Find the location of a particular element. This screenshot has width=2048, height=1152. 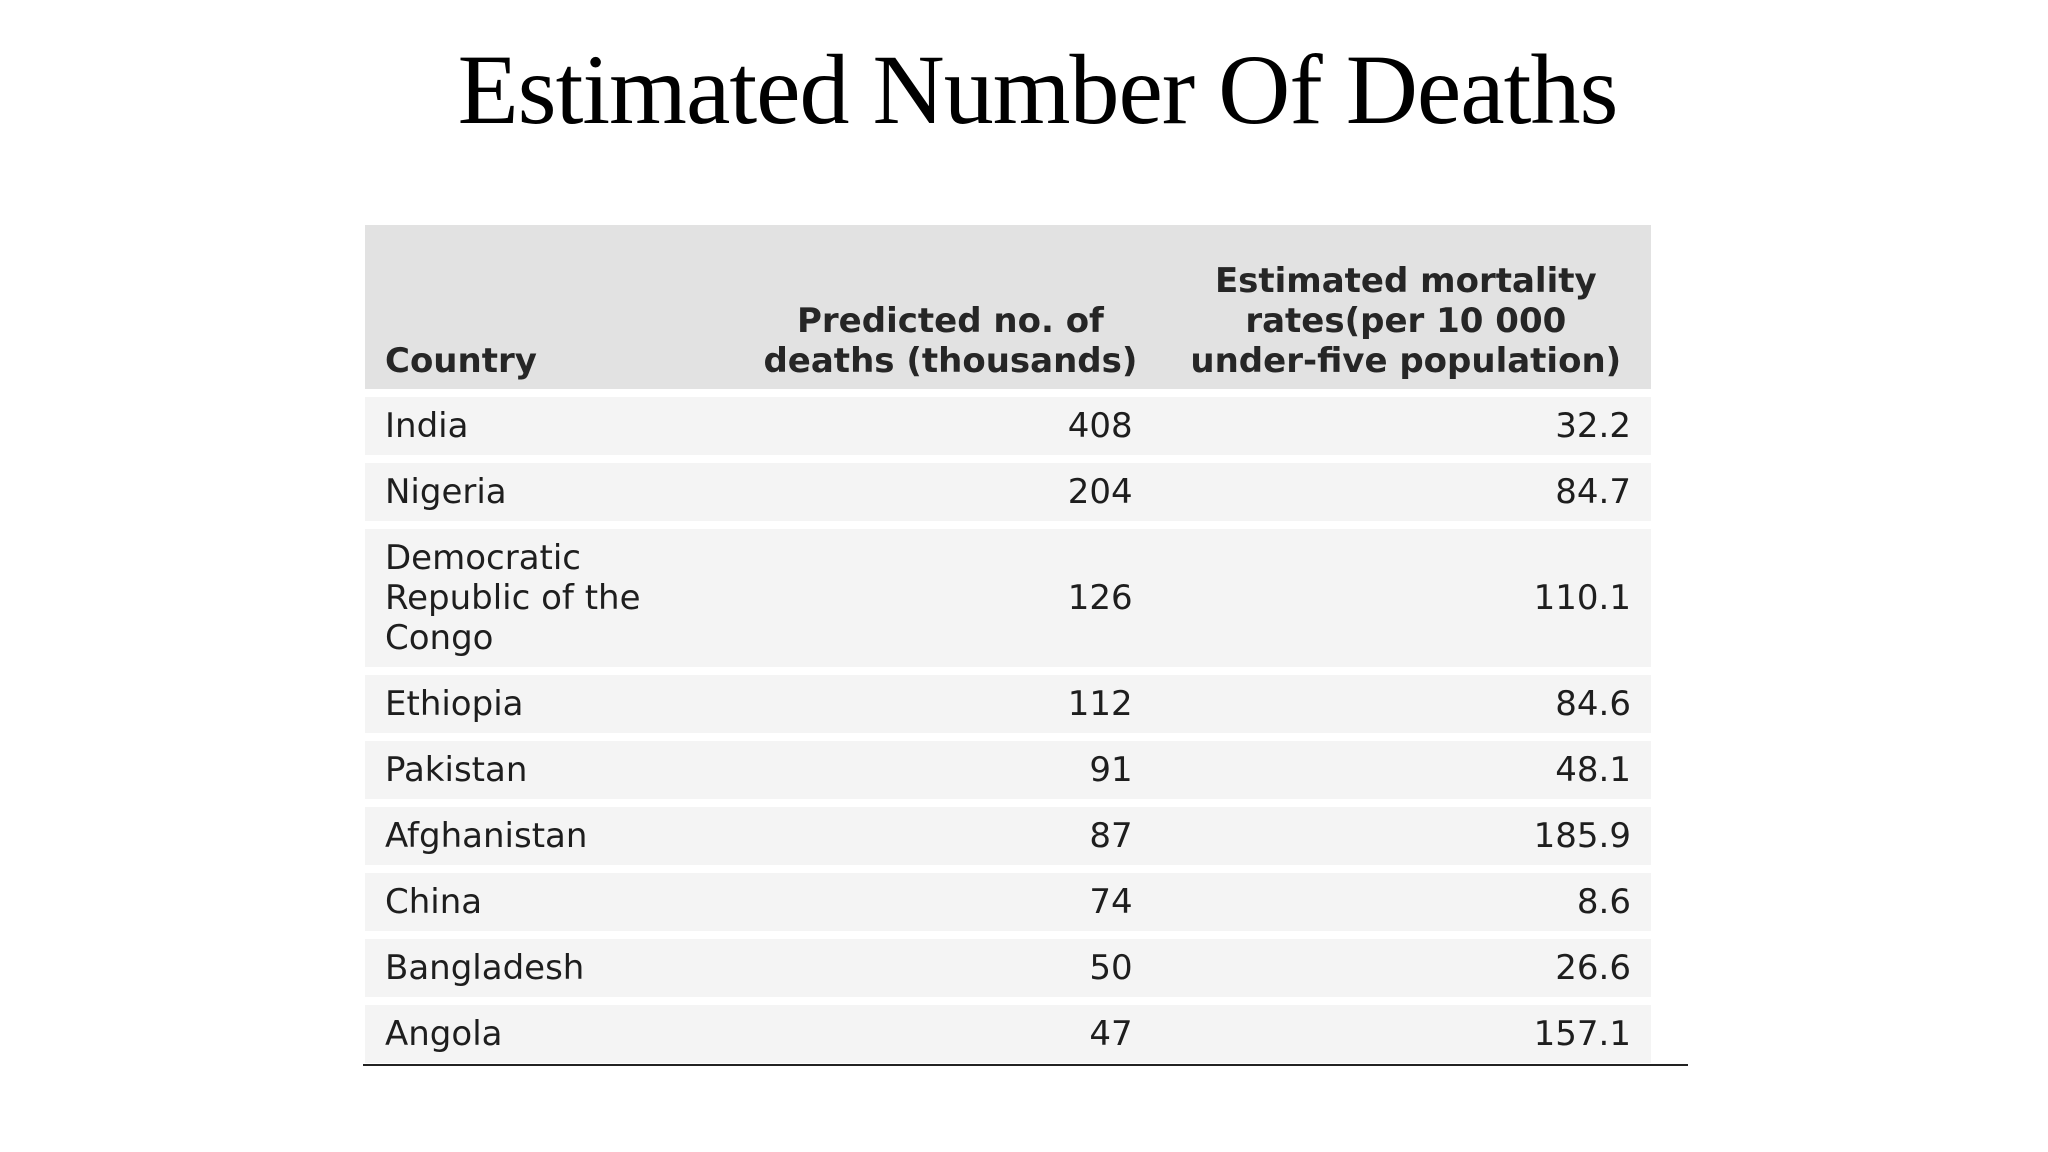

table-row: Nigeria 204 84.7 is located at coordinates (1008, 492).